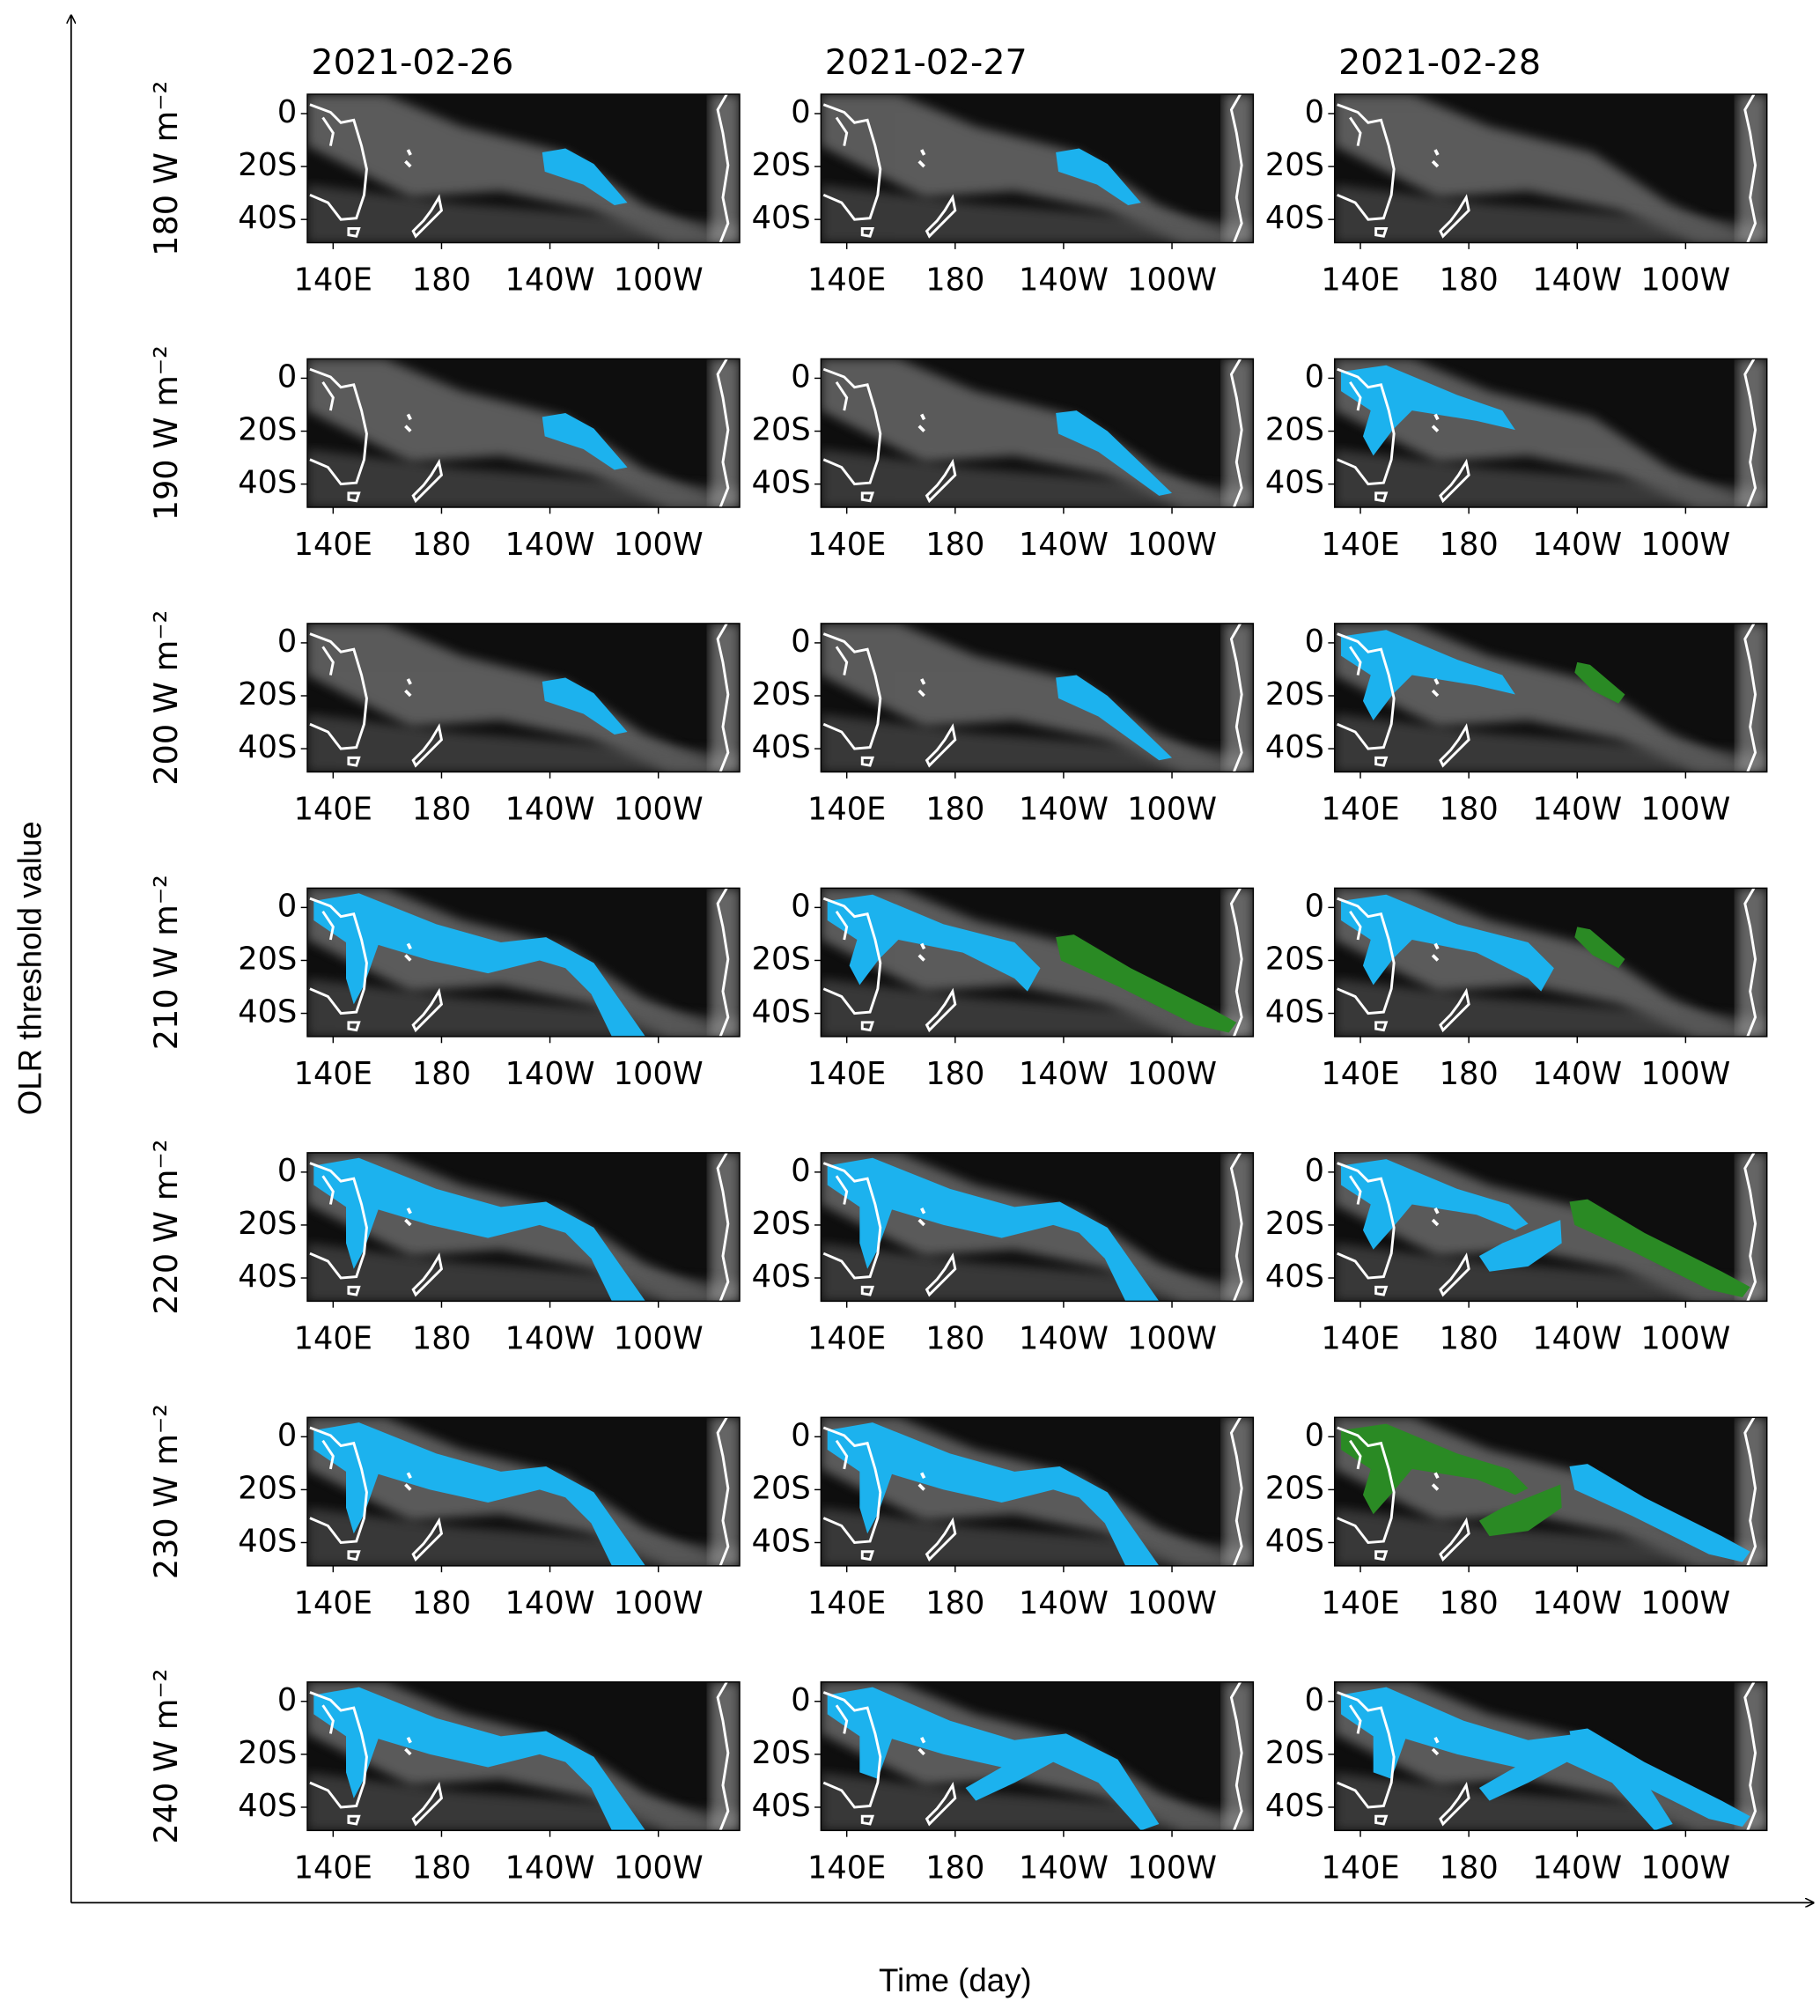 This screenshot has width=1820, height=2016. I want to click on column-title: 2021-02-27, so click(926, 63).